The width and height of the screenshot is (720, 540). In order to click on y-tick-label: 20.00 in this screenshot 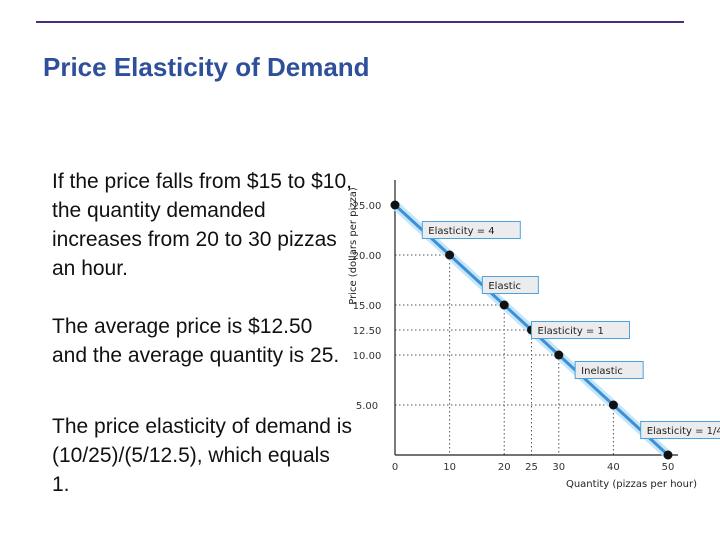, I will do `click(367, 256)`.